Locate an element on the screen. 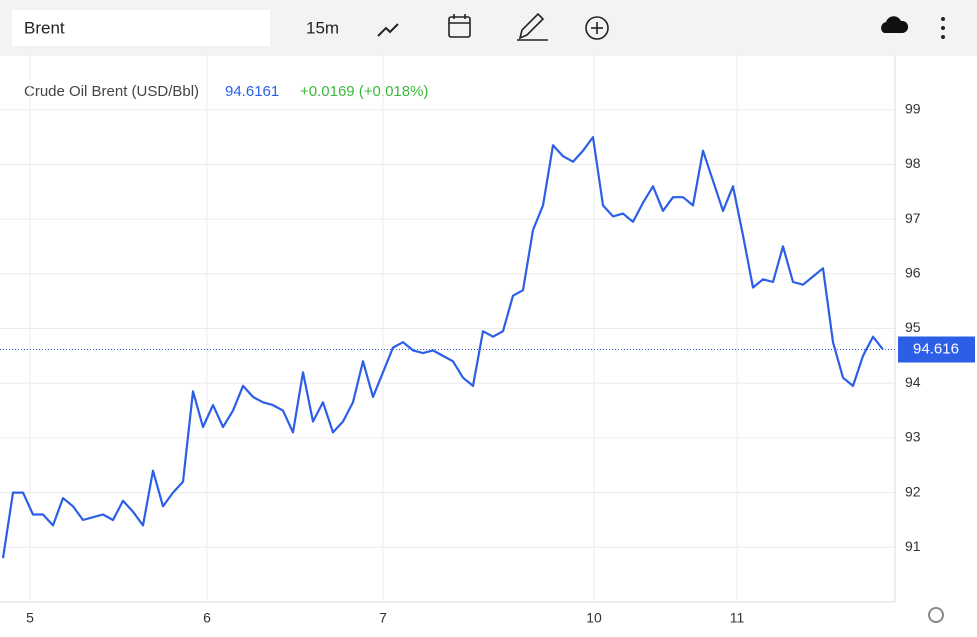  chart-type-icon is located at coordinates (388, 30).